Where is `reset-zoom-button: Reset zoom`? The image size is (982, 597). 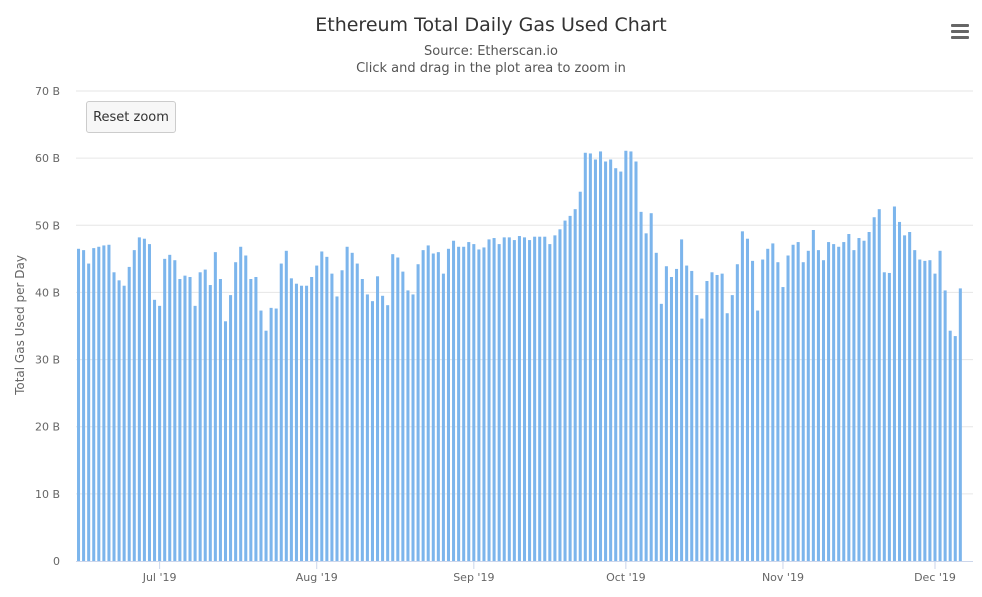 reset-zoom-button: Reset zoom is located at coordinates (131, 117).